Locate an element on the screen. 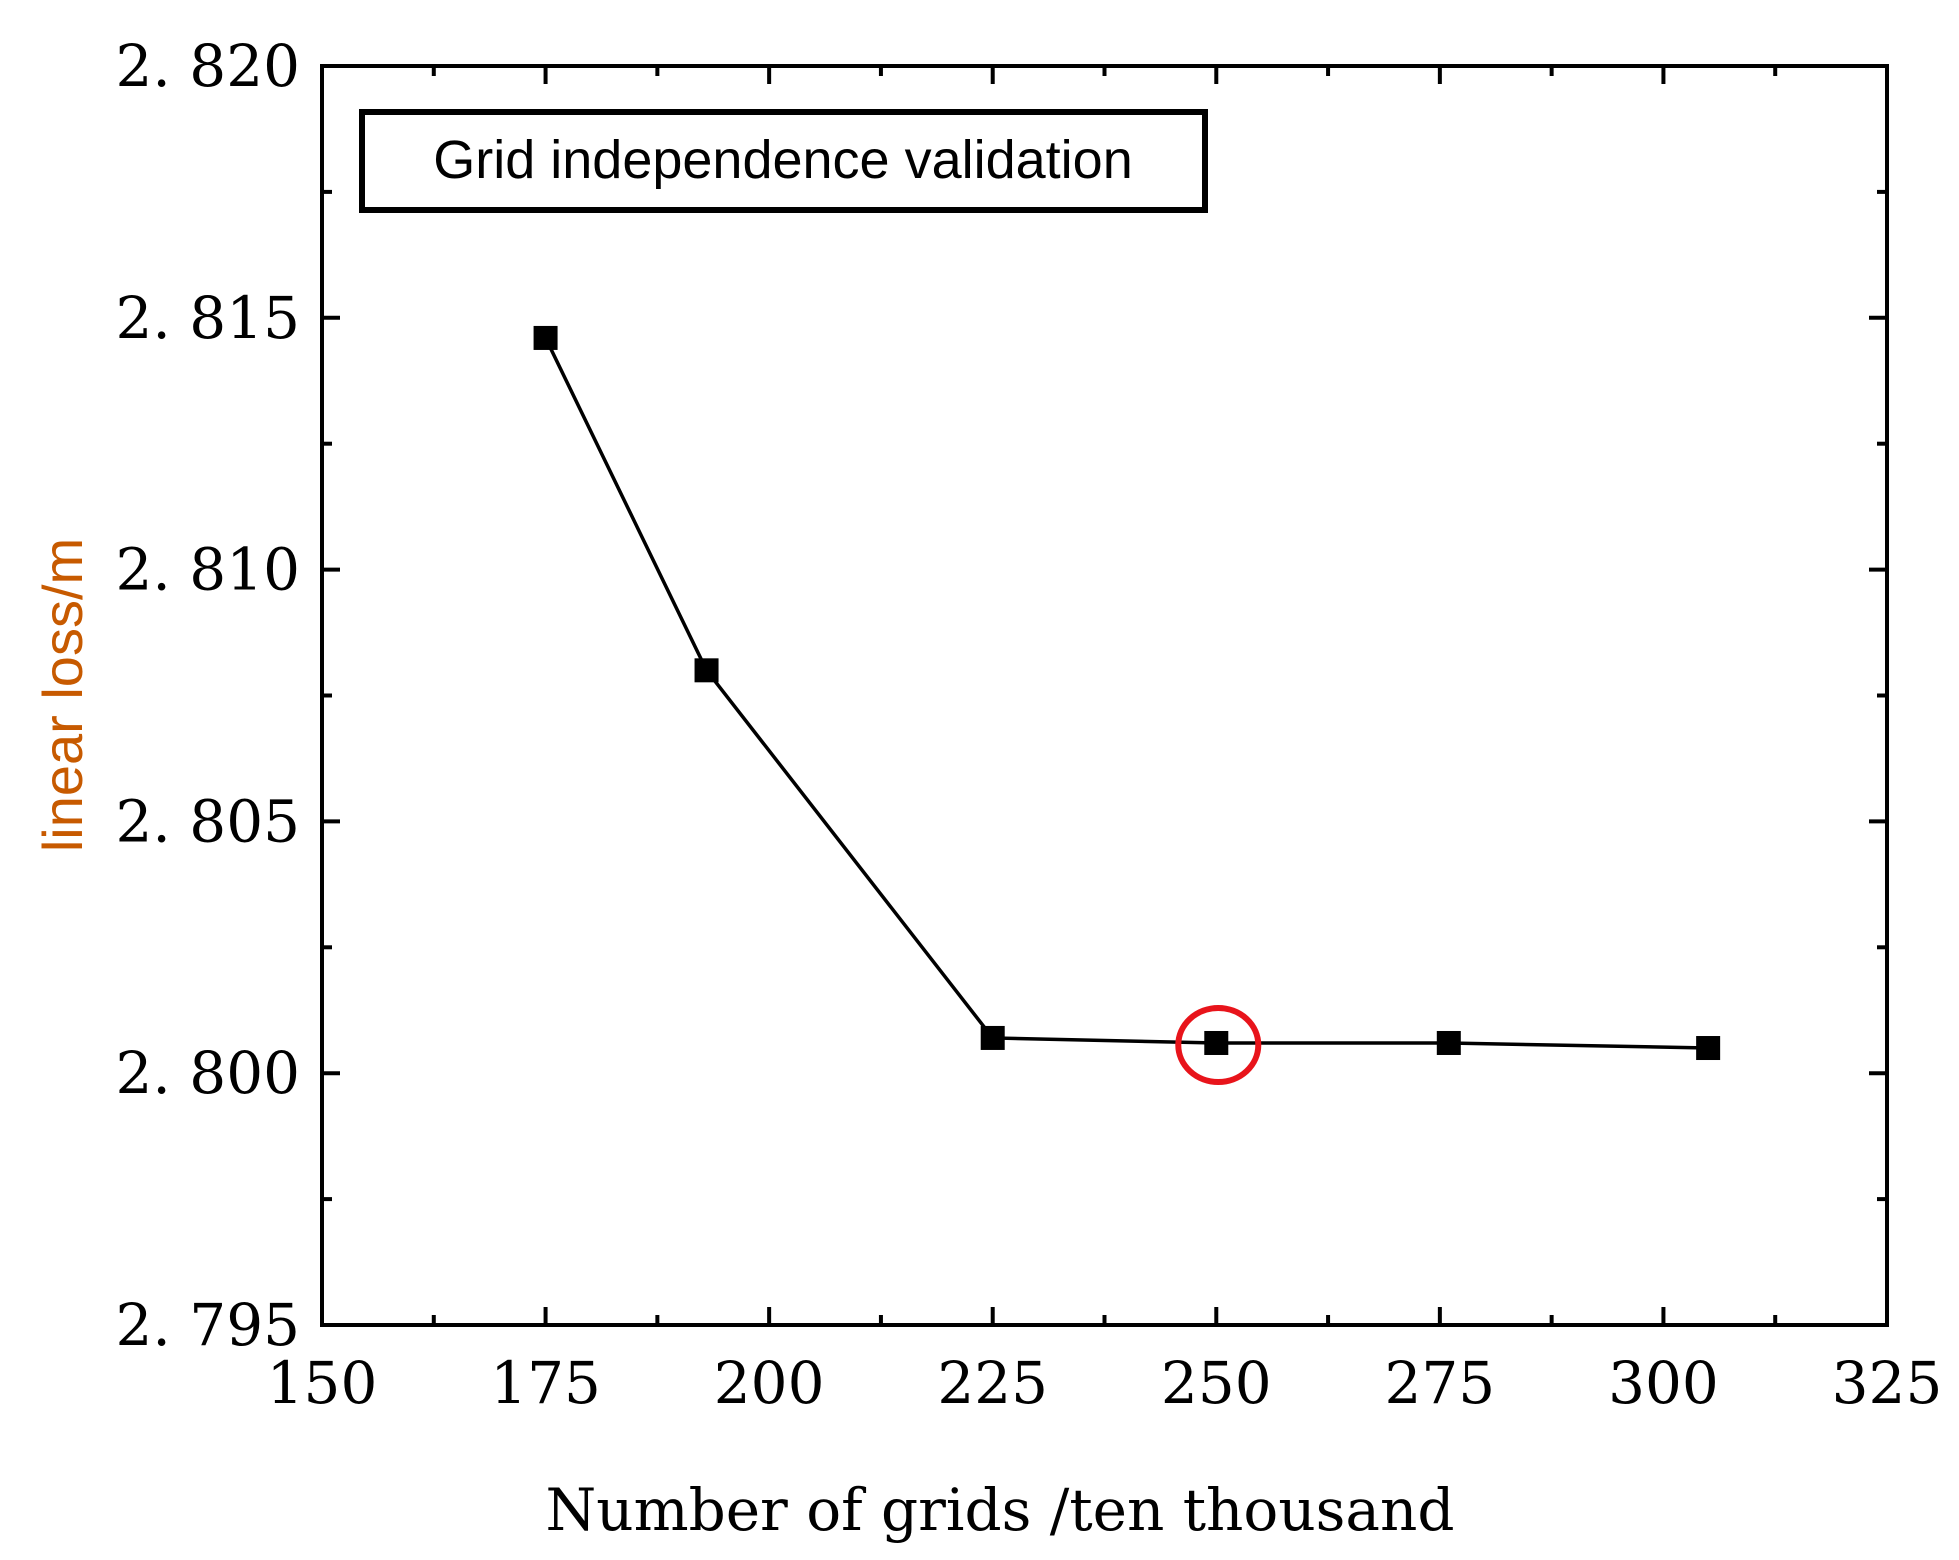  x-tick-label: 275 is located at coordinates (1439, 1383).